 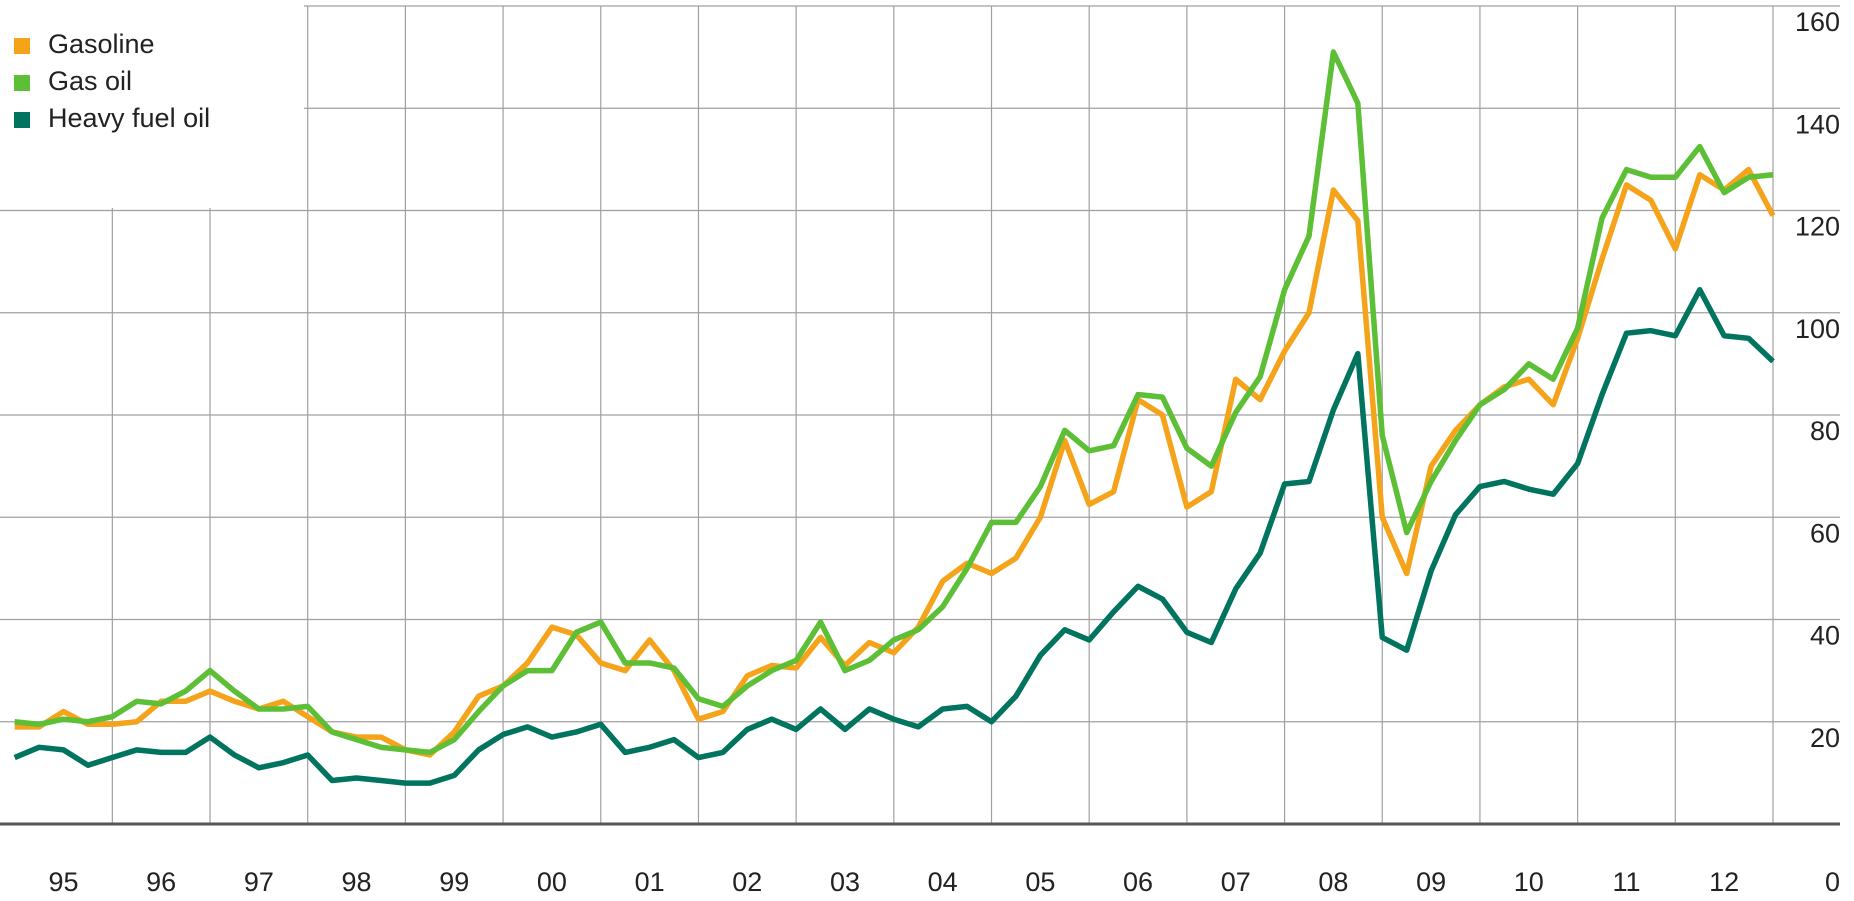 What do you see at coordinates (357, 881) in the screenshot?
I see `x-tick-label: 98` at bounding box center [357, 881].